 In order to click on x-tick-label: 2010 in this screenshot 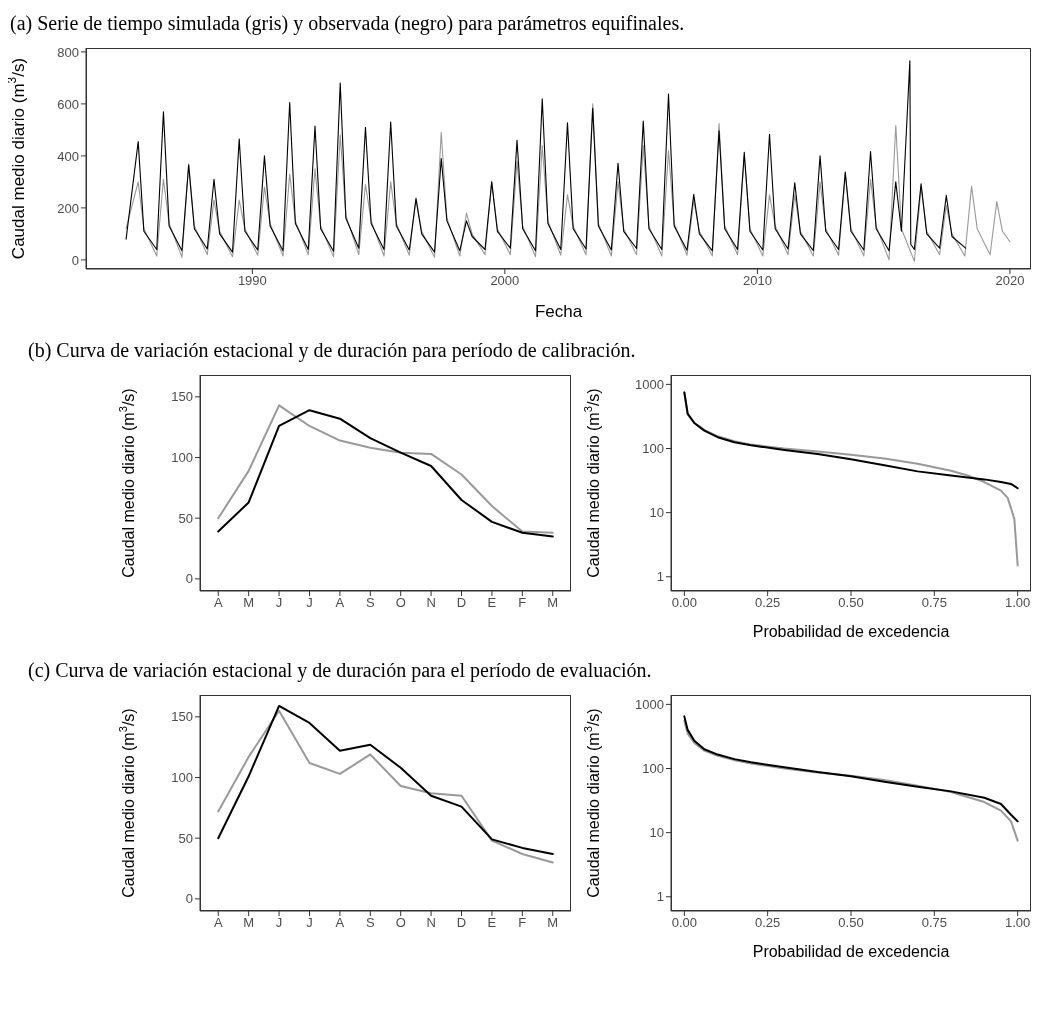, I will do `click(757, 281)`.